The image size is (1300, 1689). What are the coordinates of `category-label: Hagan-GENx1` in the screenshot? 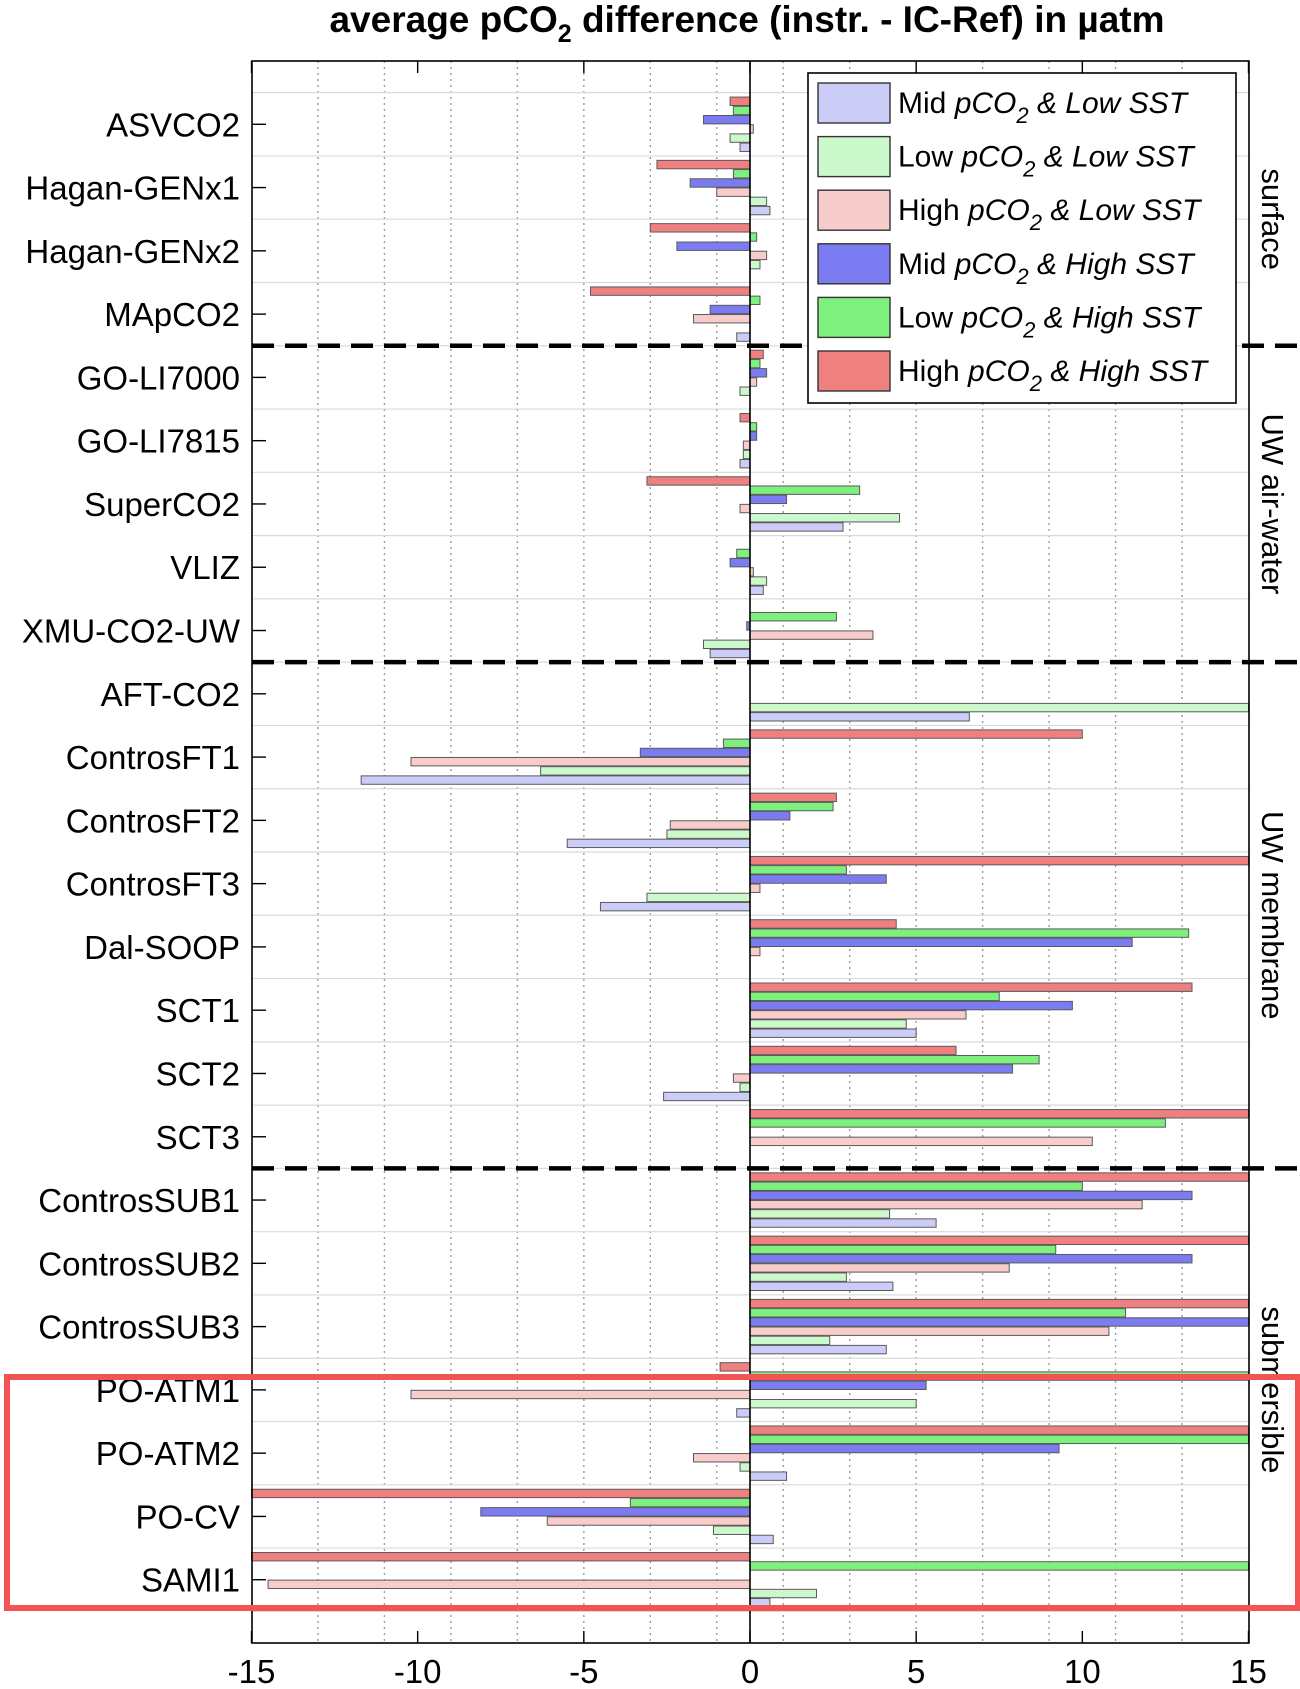 It's located at (132, 188).